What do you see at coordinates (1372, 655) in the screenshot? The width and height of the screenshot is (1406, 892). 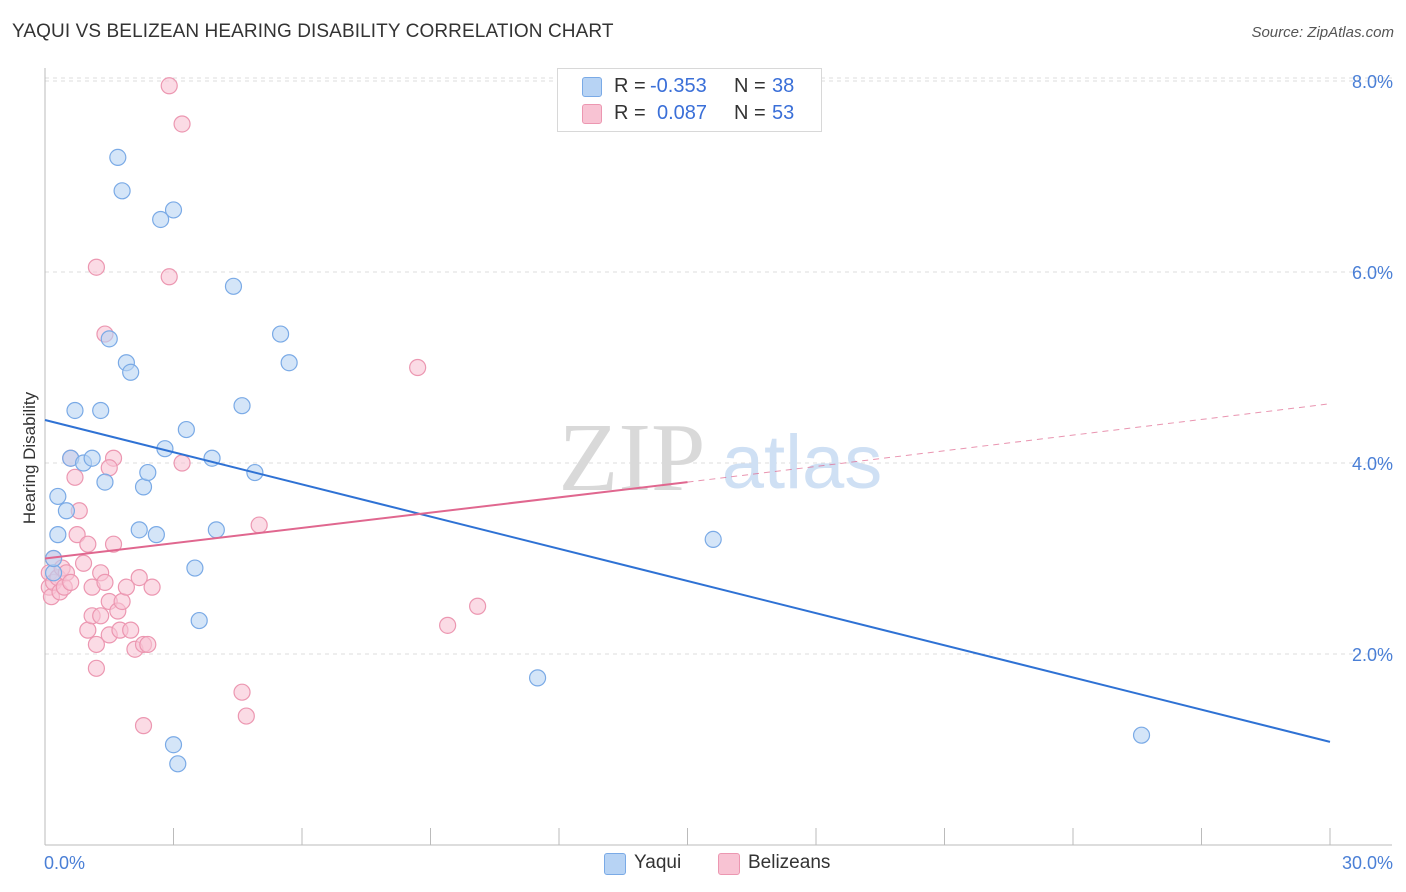 I see `y-tick-label: 2.0%` at bounding box center [1372, 655].